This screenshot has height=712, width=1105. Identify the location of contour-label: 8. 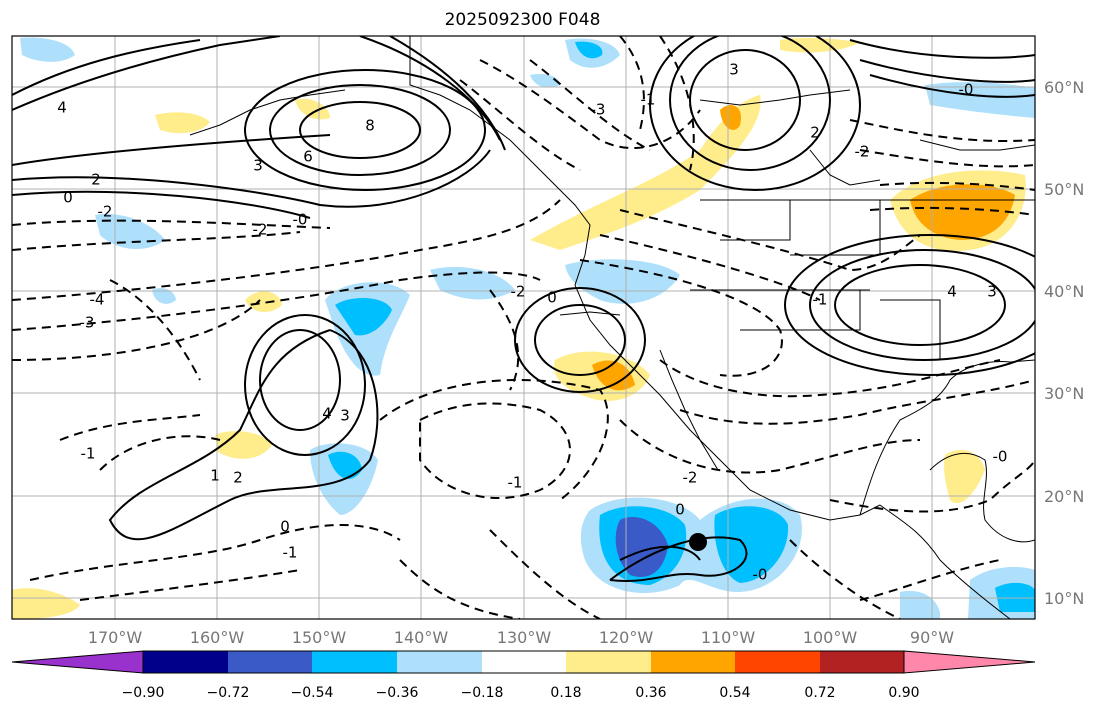
(370, 126).